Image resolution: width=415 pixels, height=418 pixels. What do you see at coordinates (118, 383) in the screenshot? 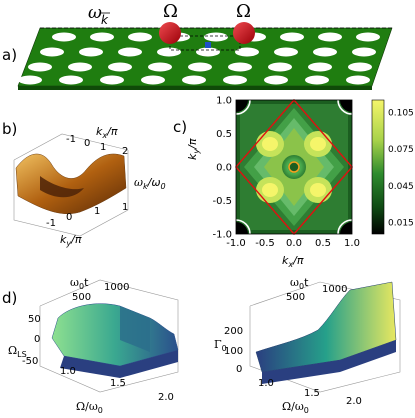
I see `d-left-x-tick-15: 1.5` at bounding box center [118, 383].